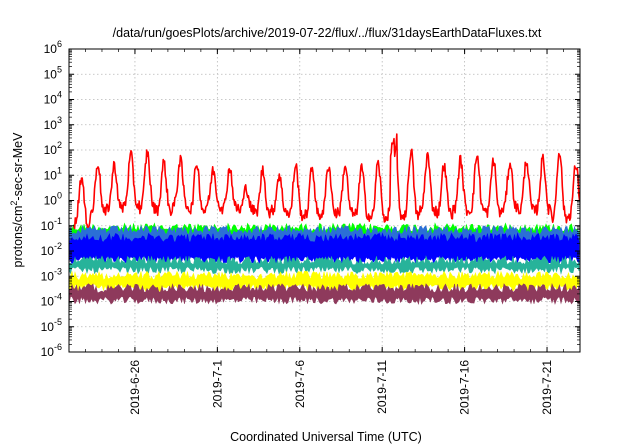  What do you see at coordinates (51, 350) in the screenshot?
I see `y-tick-label: 10⁻⁶` at bounding box center [51, 350].